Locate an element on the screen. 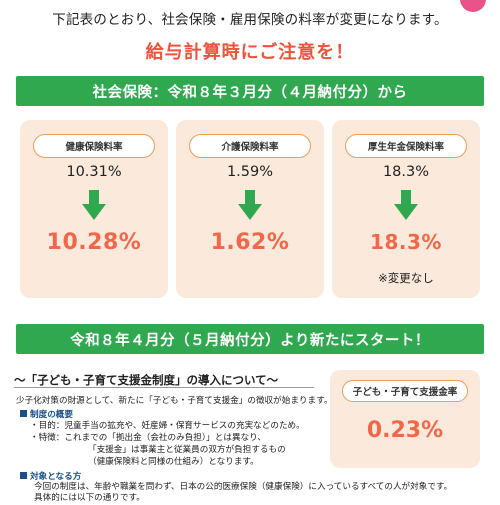 The image size is (500, 505). section-subheading: ～「子ども・子育て支援金制度」の導入について～ is located at coordinates (146, 380).